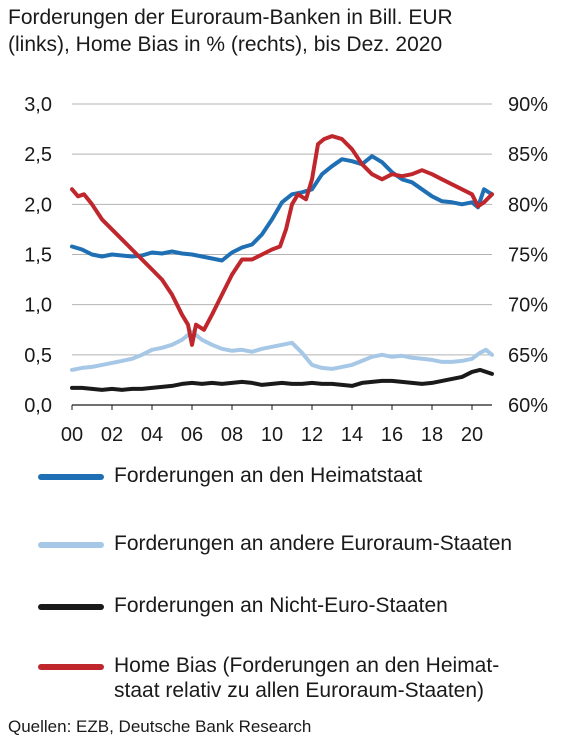 The height and width of the screenshot is (750, 579). Describe the element at coordinates (282, 208) in the screenshot. I see `series-line-home` at that location.